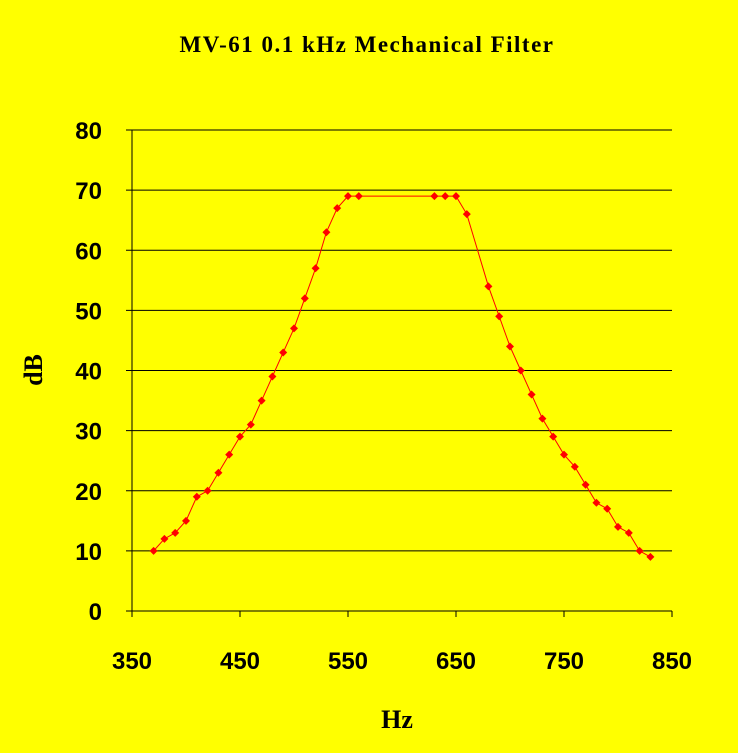 This screenshot has height=753, width=738. I want to click on x-tick-label: 350, so click(132, 661).